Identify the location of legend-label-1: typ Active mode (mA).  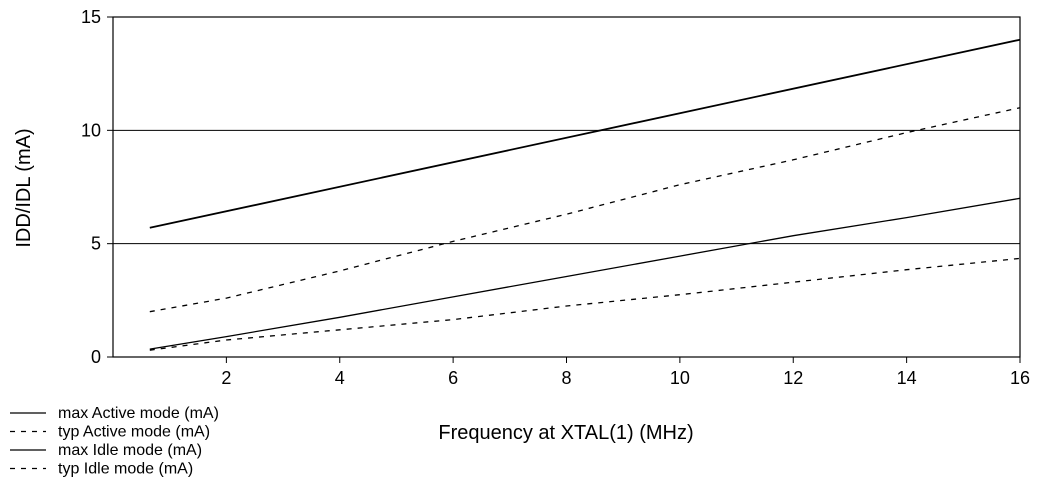
(134, 432).